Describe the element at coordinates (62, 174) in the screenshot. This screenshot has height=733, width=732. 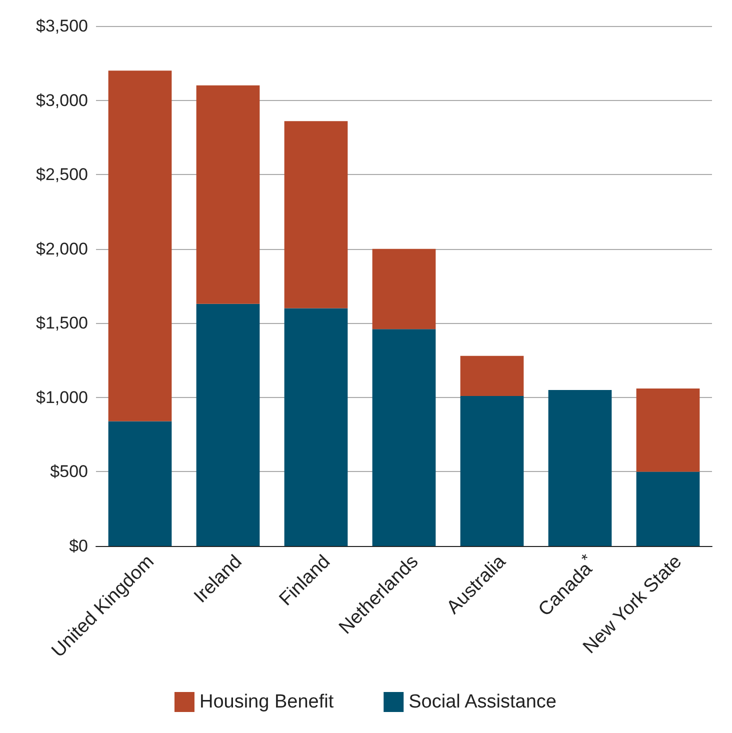
I see `y-tick-label: $2,500` at that location.